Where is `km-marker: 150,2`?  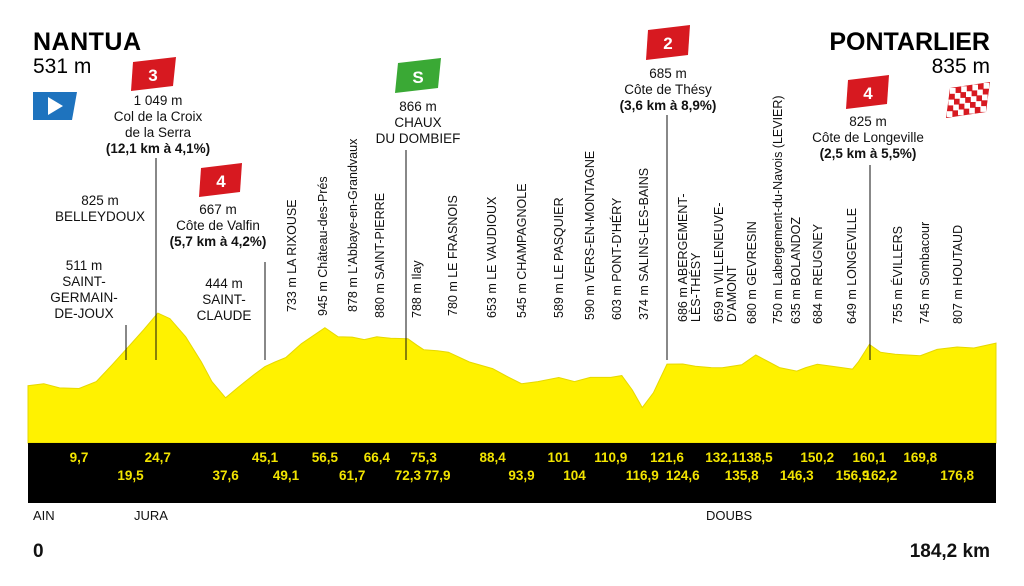
km-marker: 150,2 is located at coordinates (817, 457).